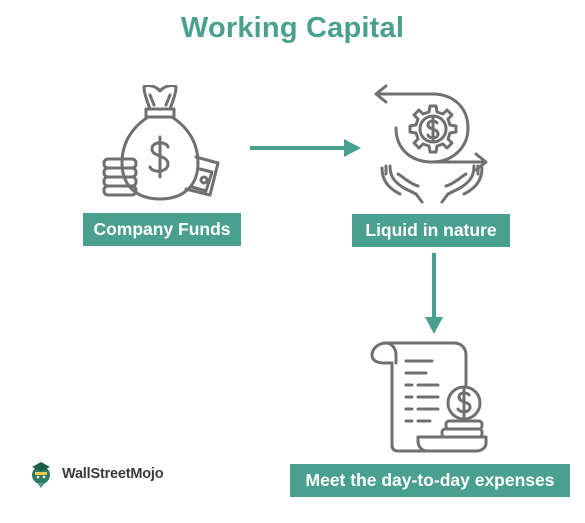 The height and width of the screenshot is (523, 585). I want to click on money-bag-icon, so click(161, 143).